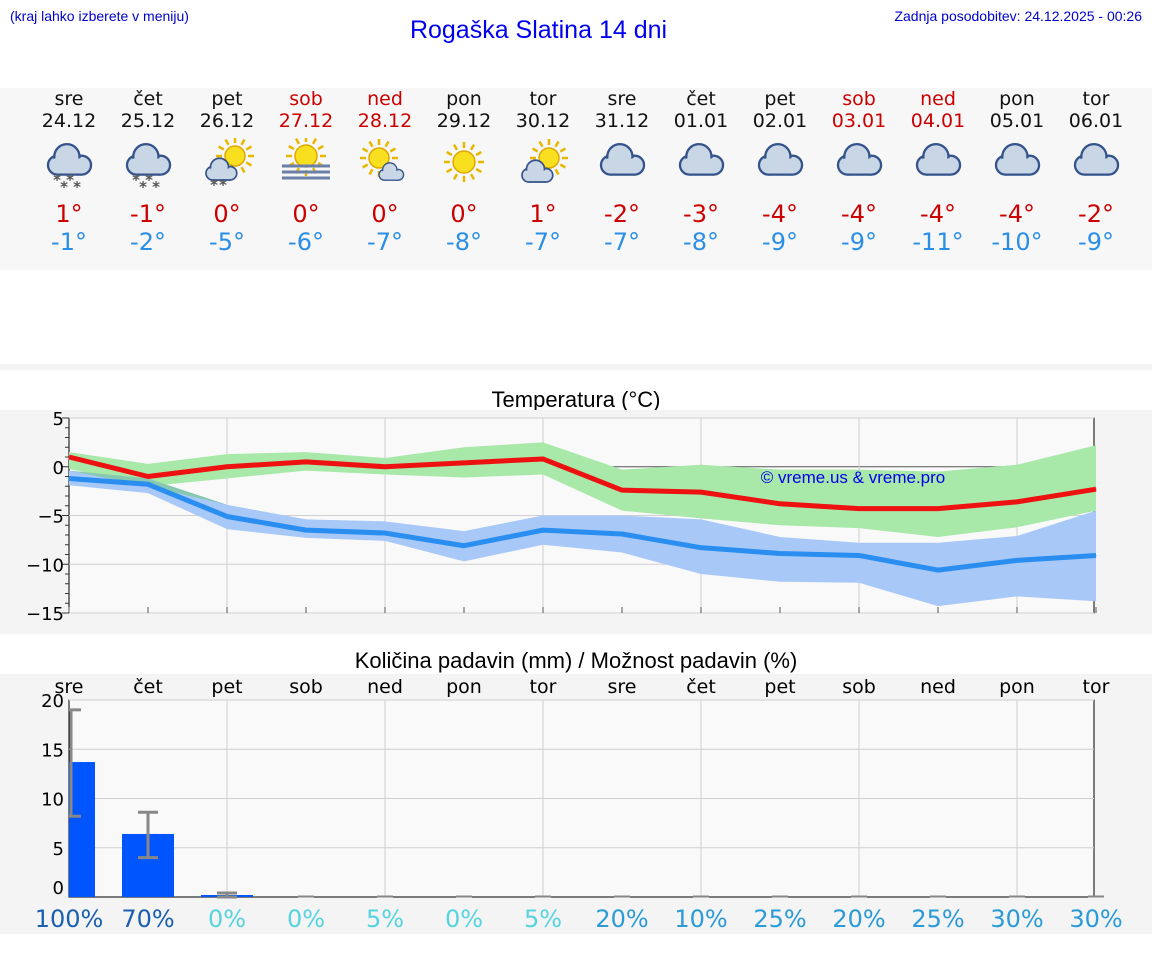 The width and height of the screenshot is (1152, 975). I want to click on min-temp: -1°, so click(69, 242).